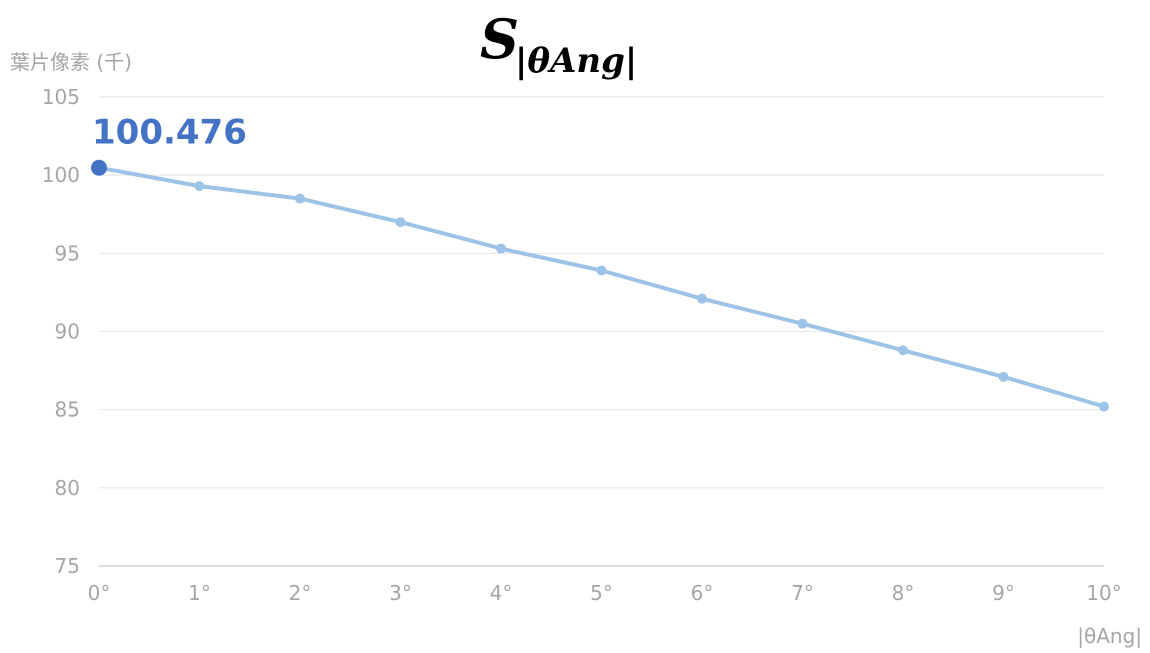 The height and width of the screenshot is (653, 1150). I want to click on x-tick-label: 9°, so click(1003, 593).